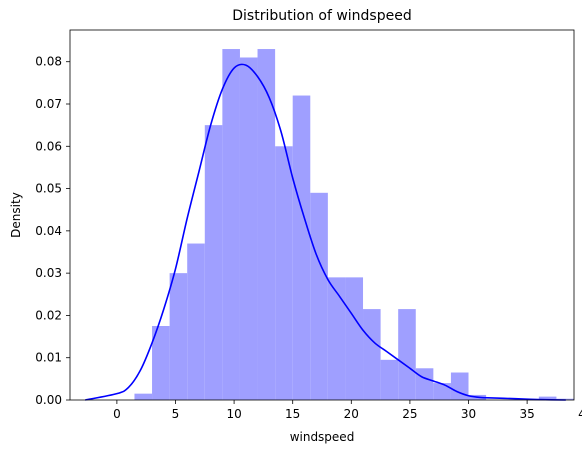 Image resolution: width=582 pixels, height=457 pixels. What do you see at coordinates (48, 146) in the screenshot?
I see `y-tick-label: 0.06` at bounding box center [48, 146].